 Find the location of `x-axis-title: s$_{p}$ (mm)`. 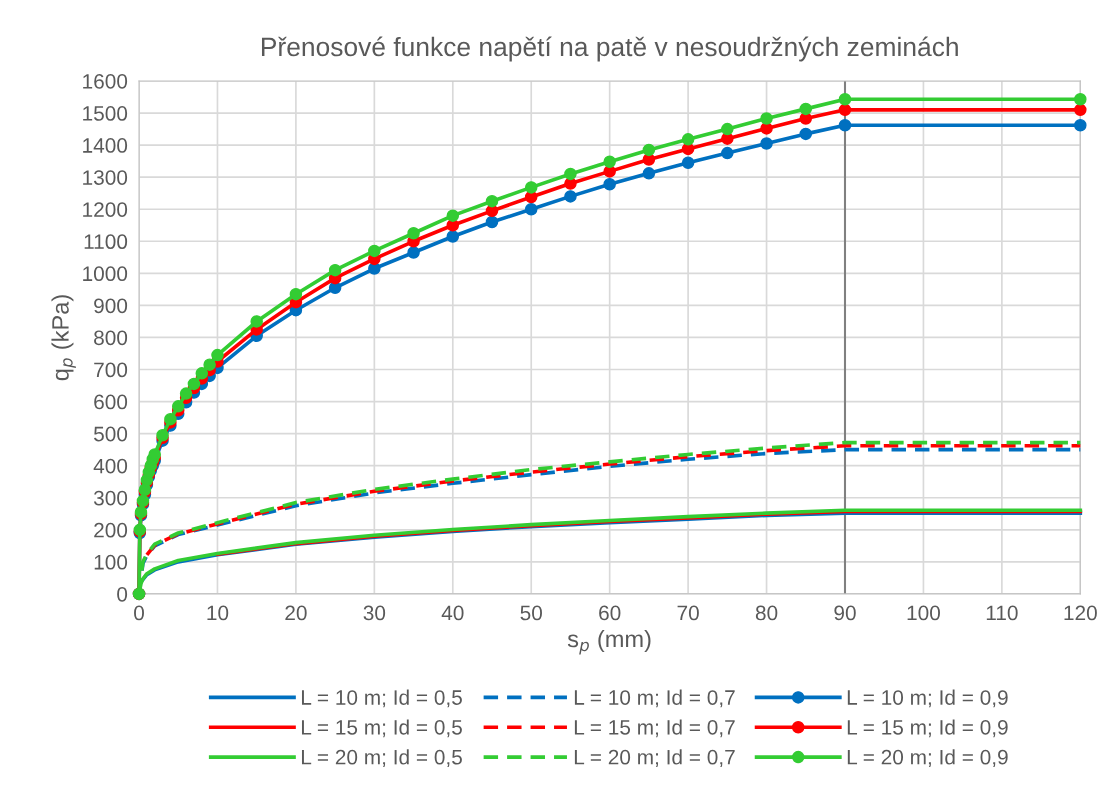

x-axis-title: s$_{p}$ (mm) is located at coordinates (609, 642).